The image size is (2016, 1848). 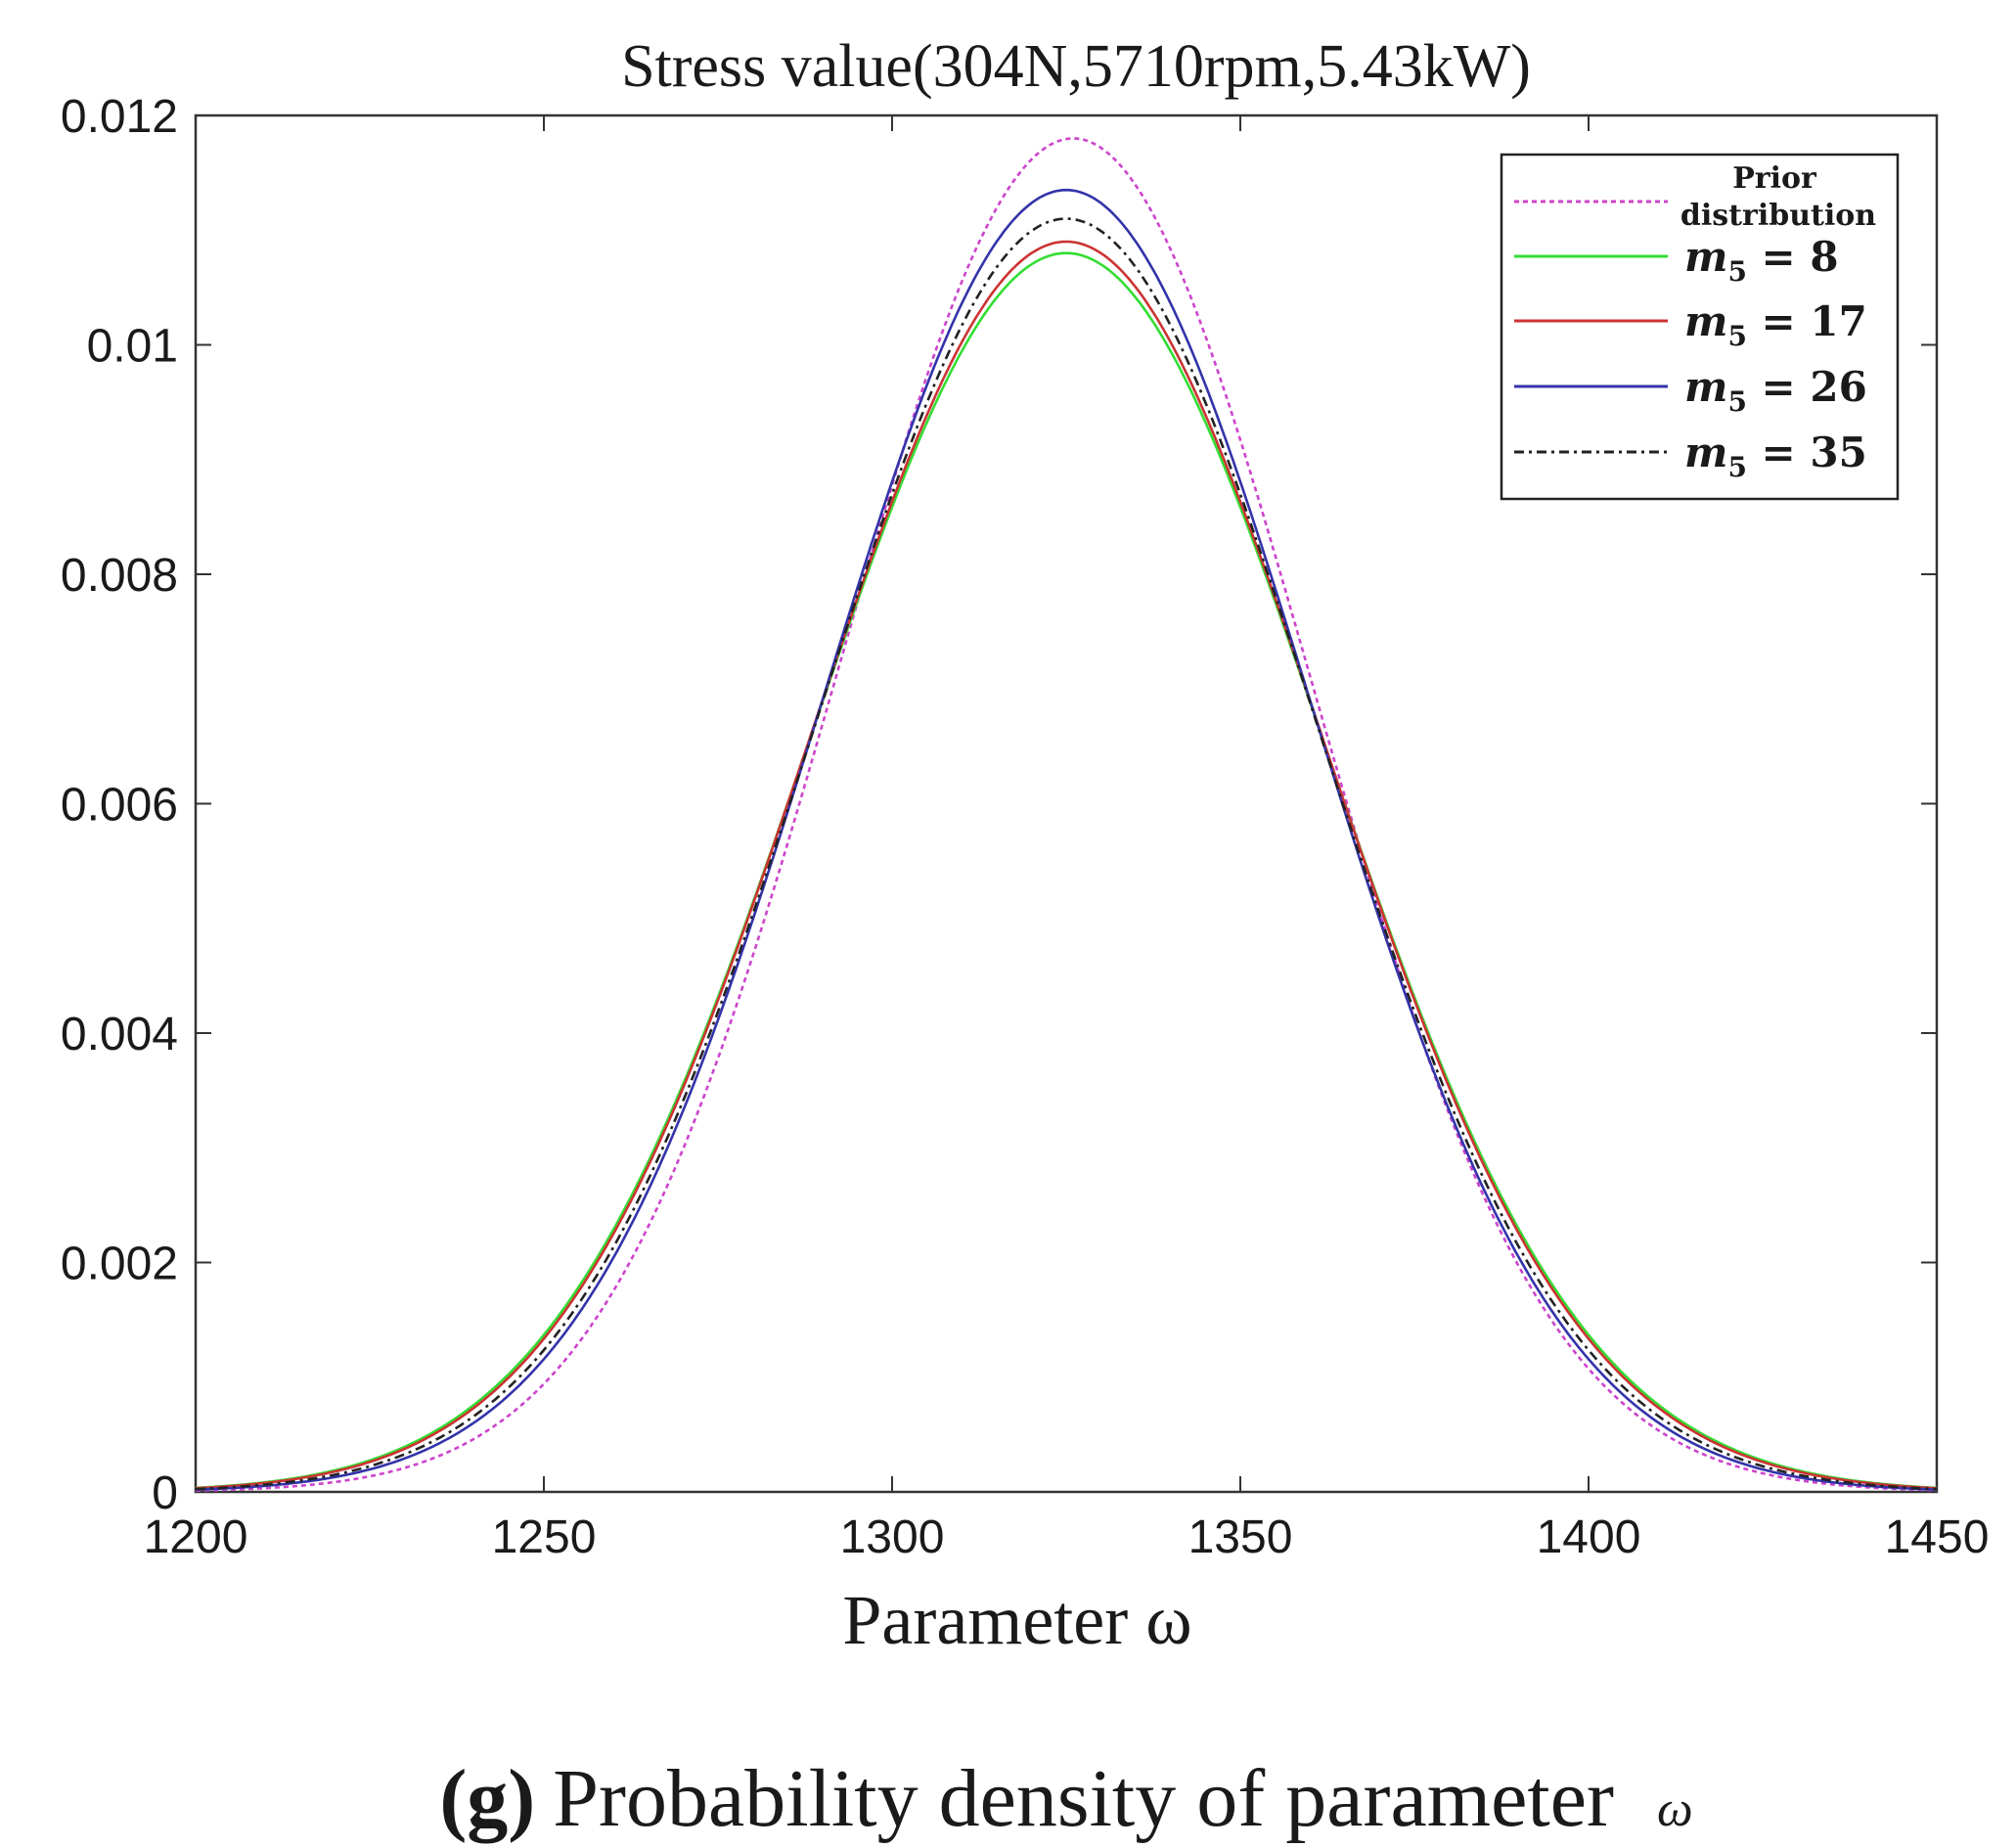 I want to click on y-tick-label: 0, so click(x=165, y=1493).